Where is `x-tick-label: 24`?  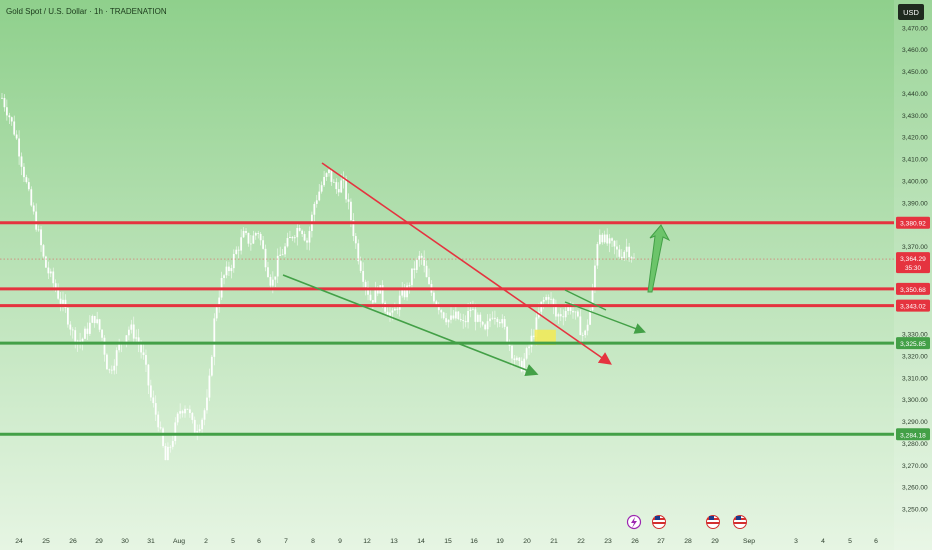 x-tick-label: 24 is located at coordinates (19, 541).